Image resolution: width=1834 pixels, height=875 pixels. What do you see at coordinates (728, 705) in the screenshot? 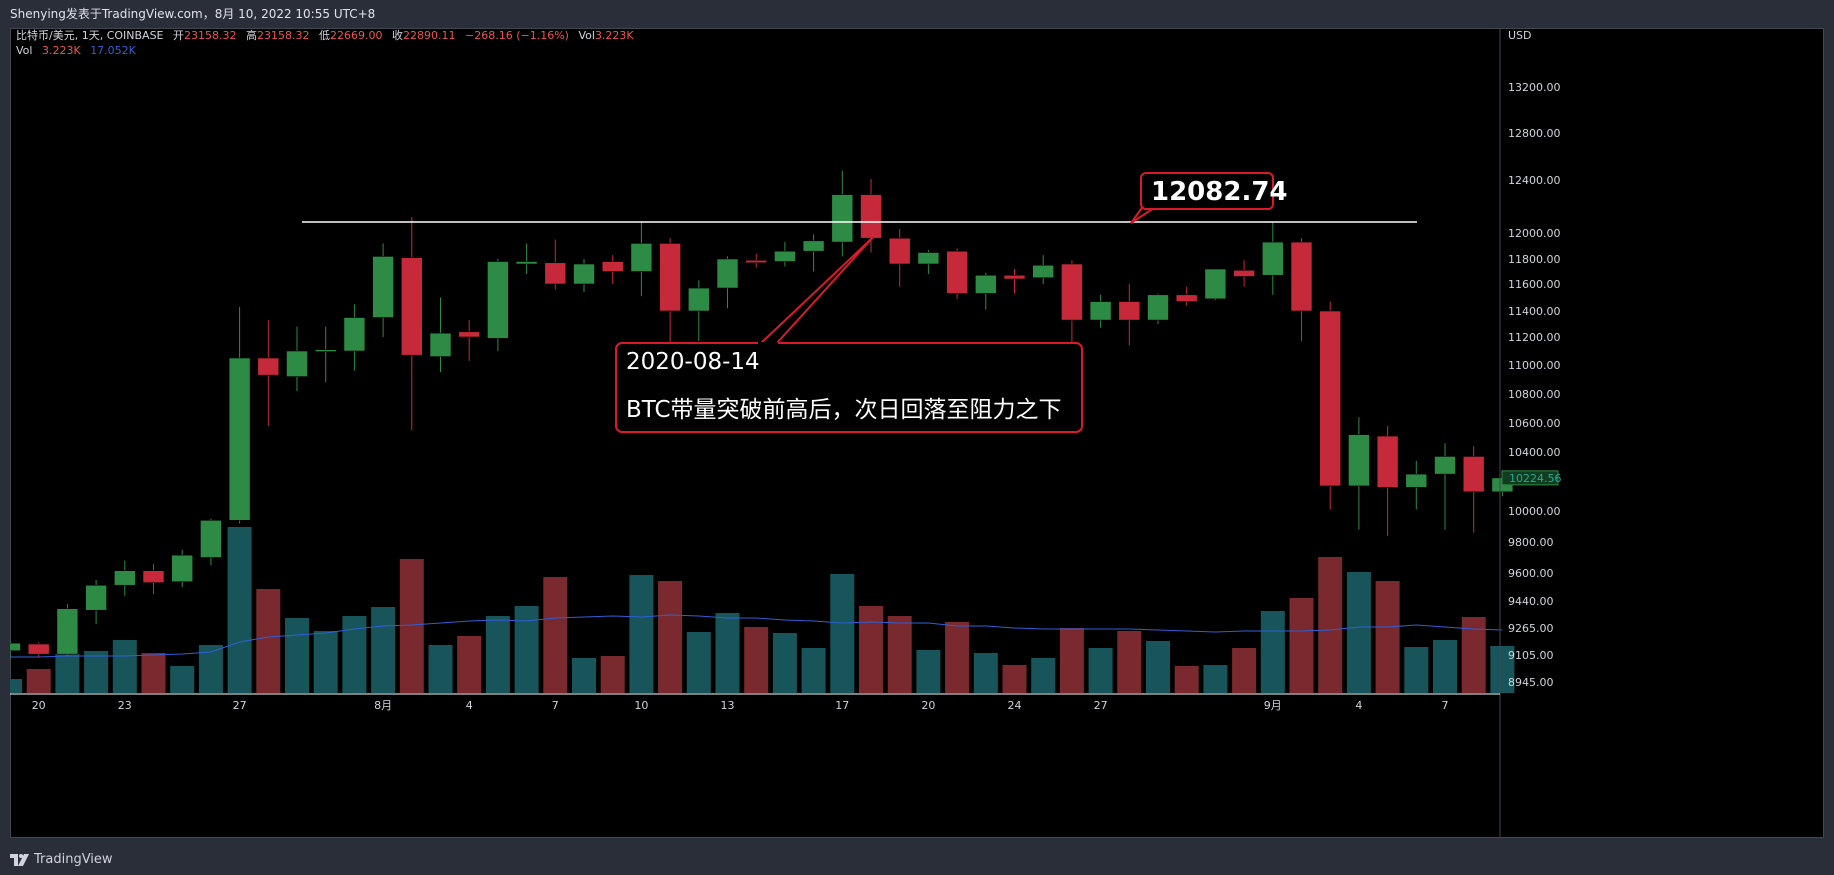
I see `time-tick-label: 13` at bounding box center [728, 705].